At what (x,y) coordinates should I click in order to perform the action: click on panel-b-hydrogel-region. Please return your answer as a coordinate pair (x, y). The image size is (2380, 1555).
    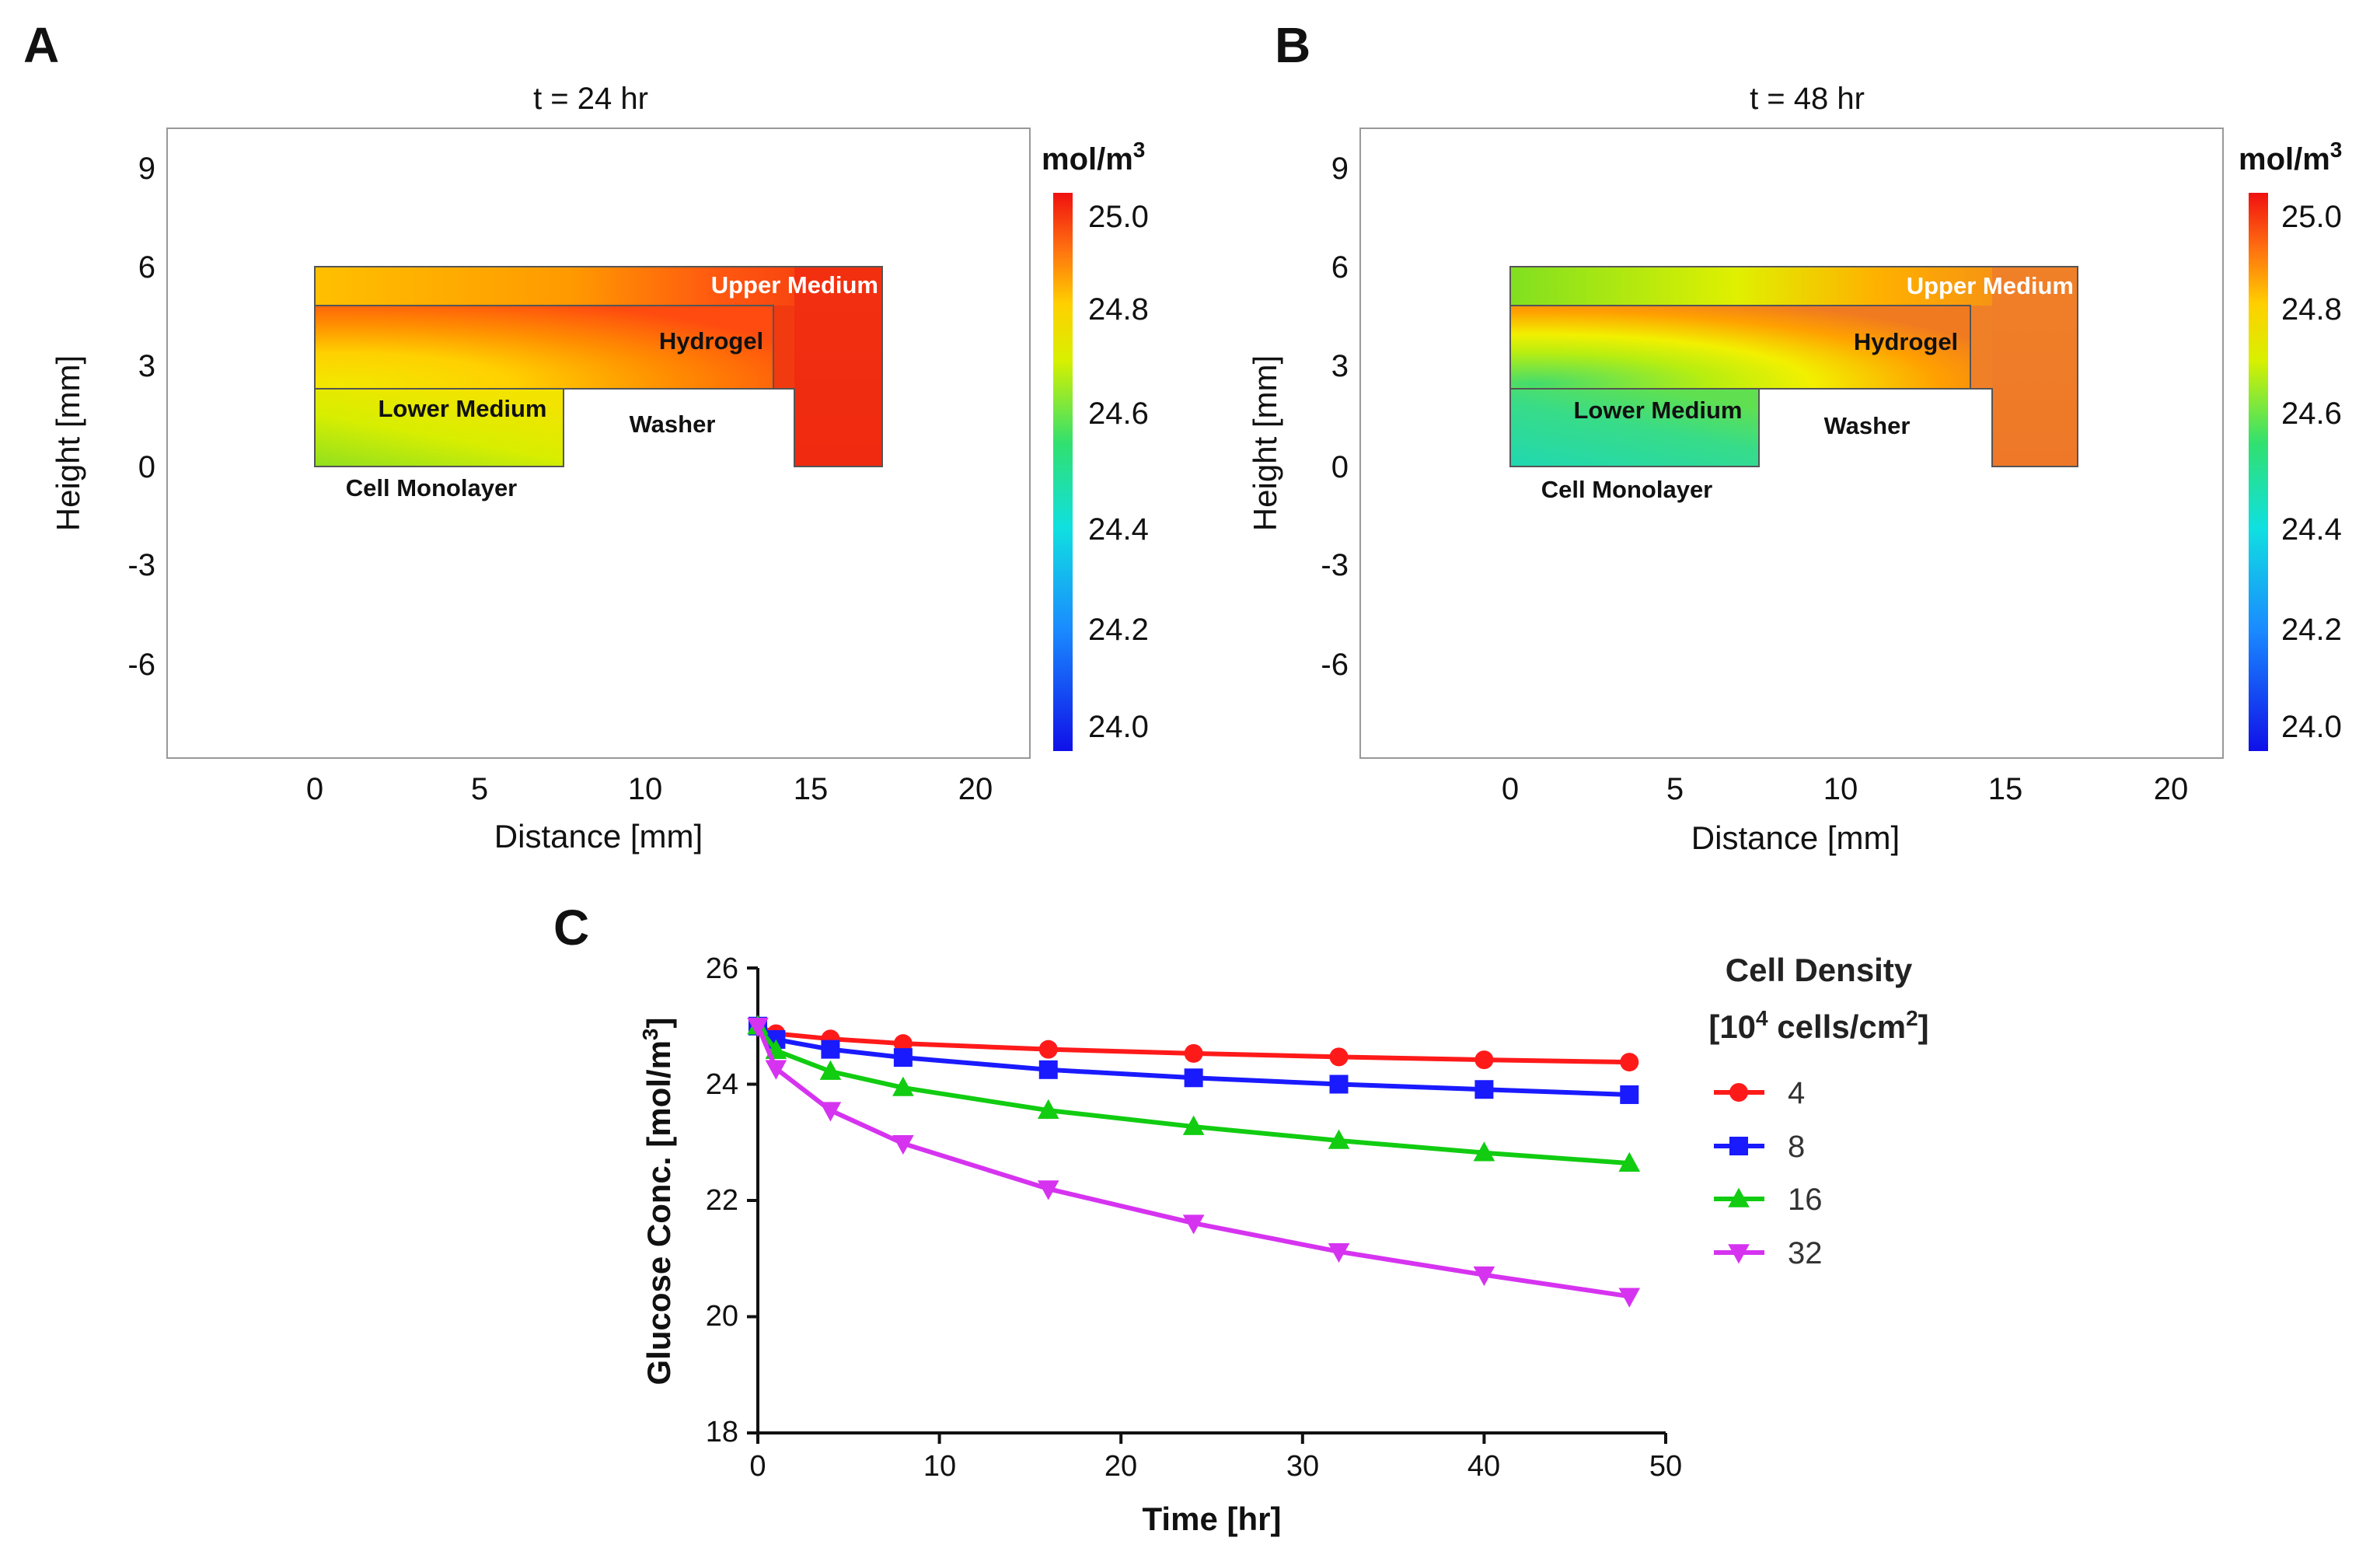
    Looking at the image, I should click on (1740, 347).